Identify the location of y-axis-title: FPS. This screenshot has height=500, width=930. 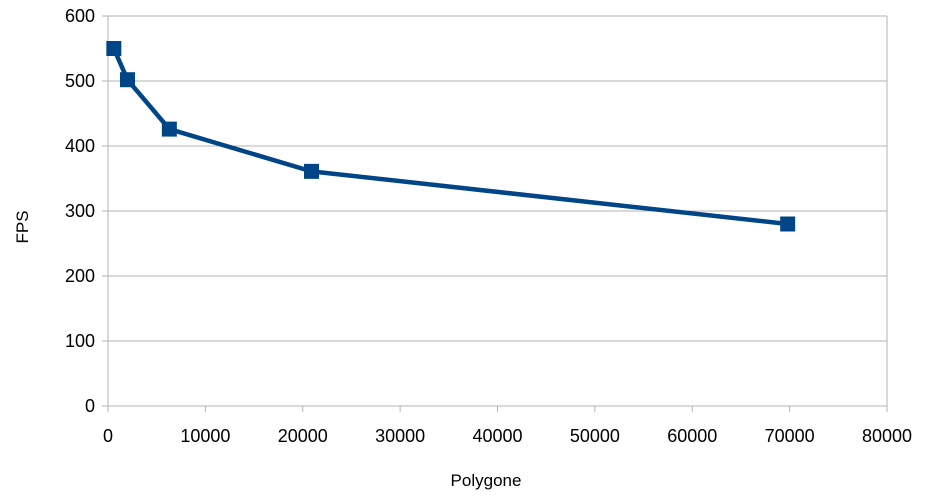
(22, 226).